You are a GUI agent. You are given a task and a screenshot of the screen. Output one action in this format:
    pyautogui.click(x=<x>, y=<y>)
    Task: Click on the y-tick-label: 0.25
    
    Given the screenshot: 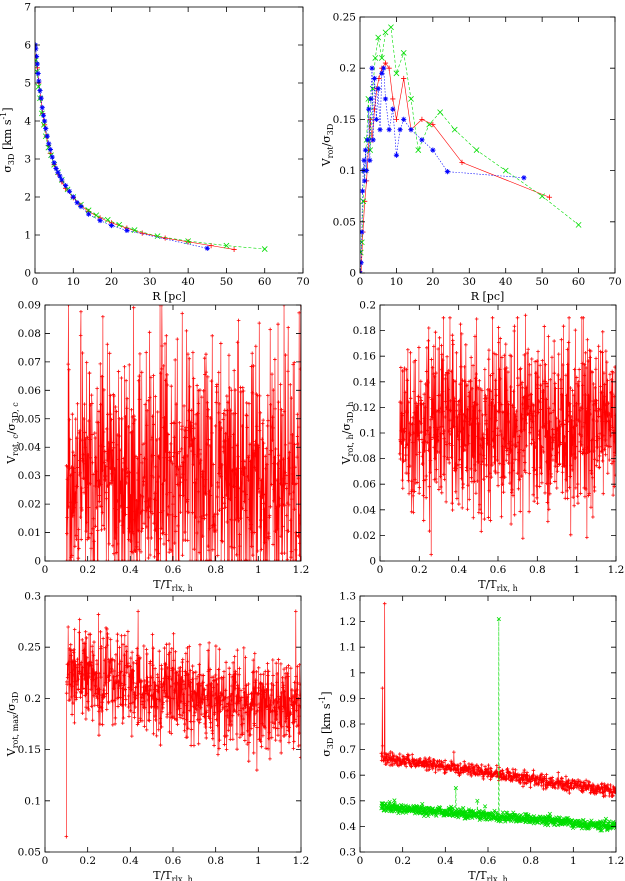 What is the action you would take?
    pyautogui.click(x=29, y=648)
    